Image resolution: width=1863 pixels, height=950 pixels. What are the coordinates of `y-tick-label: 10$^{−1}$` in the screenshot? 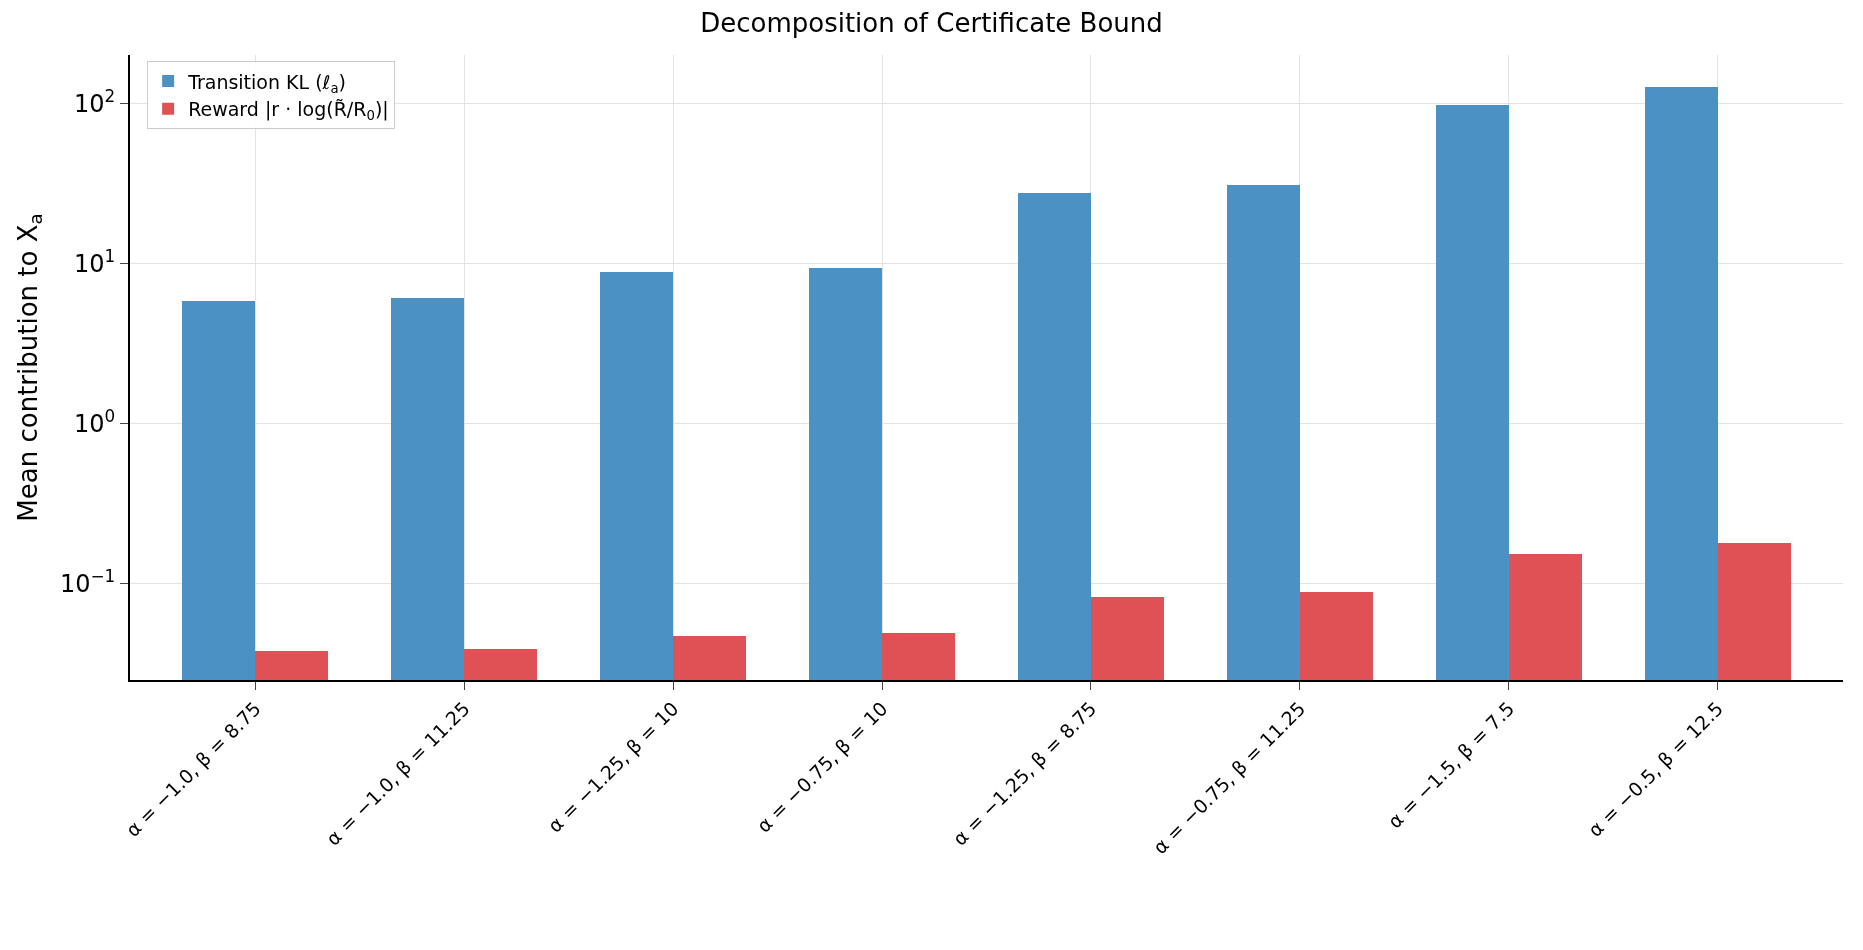 It's located at (87, 581).